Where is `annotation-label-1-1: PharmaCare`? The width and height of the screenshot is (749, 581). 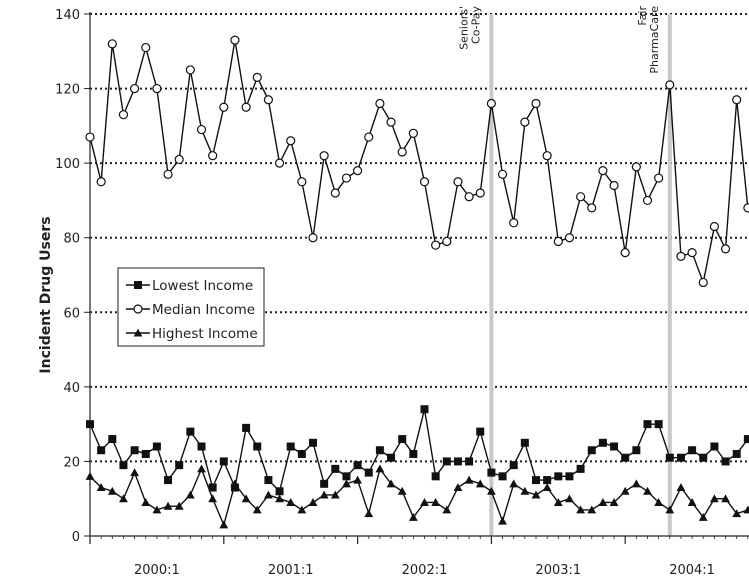
annotation-label-1-1: PharmaCare is located at coordinates (654, 40).